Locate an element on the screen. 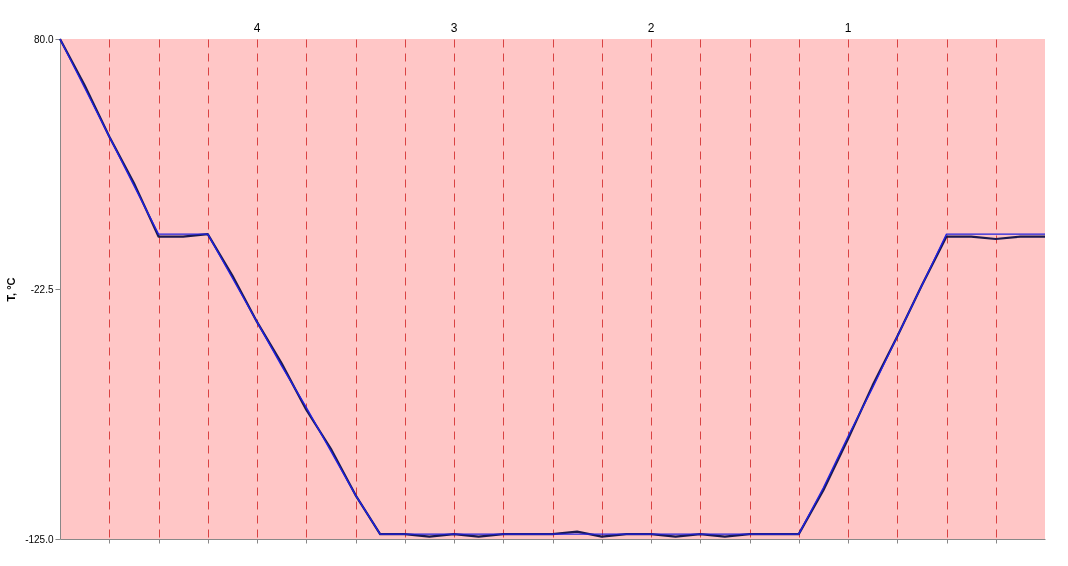 The width and height of the screenshot is (1068, 566). text: 1 is located at coordinates (848, 28).